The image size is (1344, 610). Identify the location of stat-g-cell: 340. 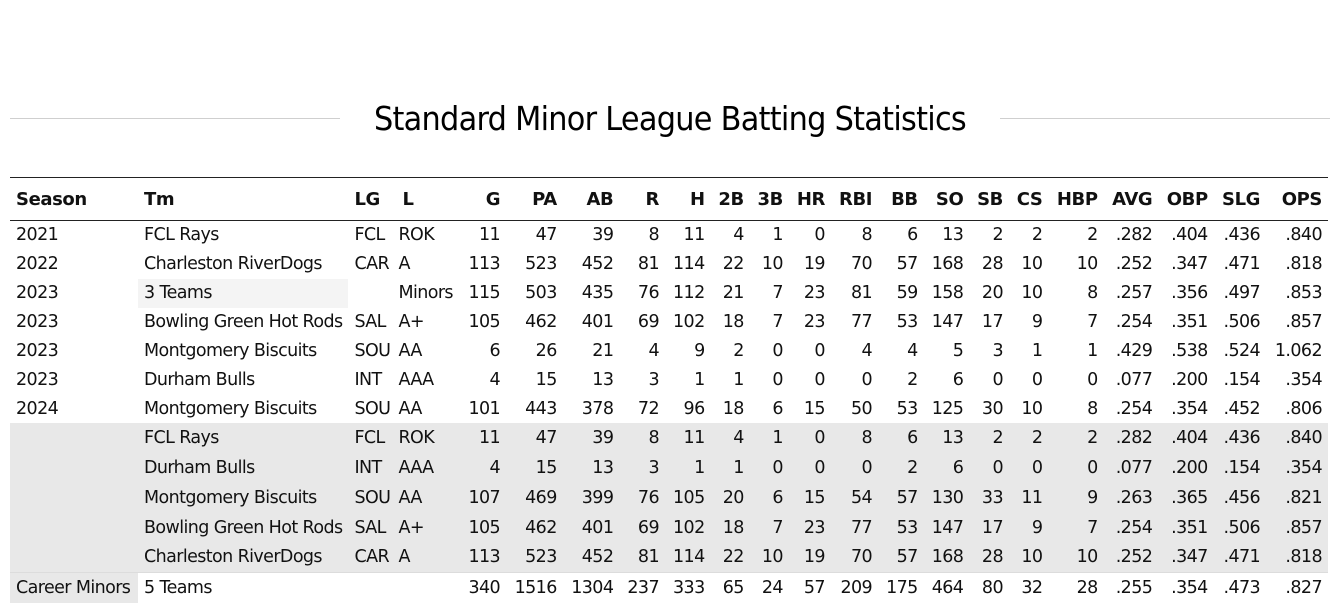
(483, 588).